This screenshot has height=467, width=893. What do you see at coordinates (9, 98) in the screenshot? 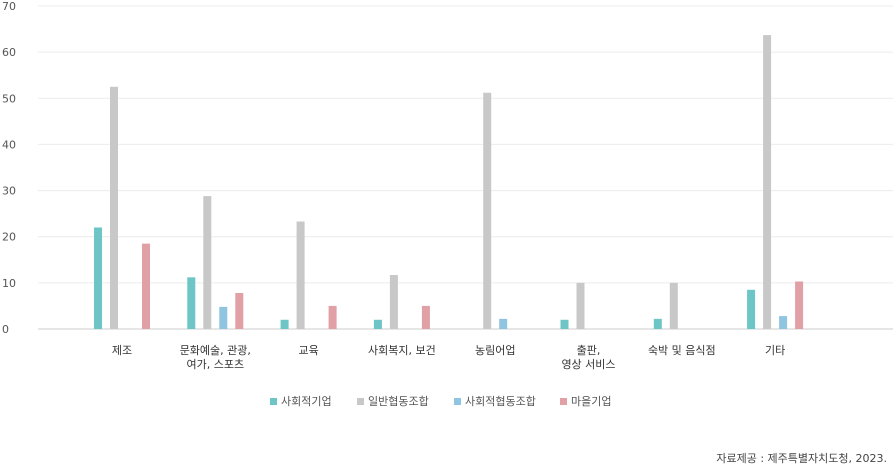
I see `y-tick-label: 50` at bounding box center [9, 98].